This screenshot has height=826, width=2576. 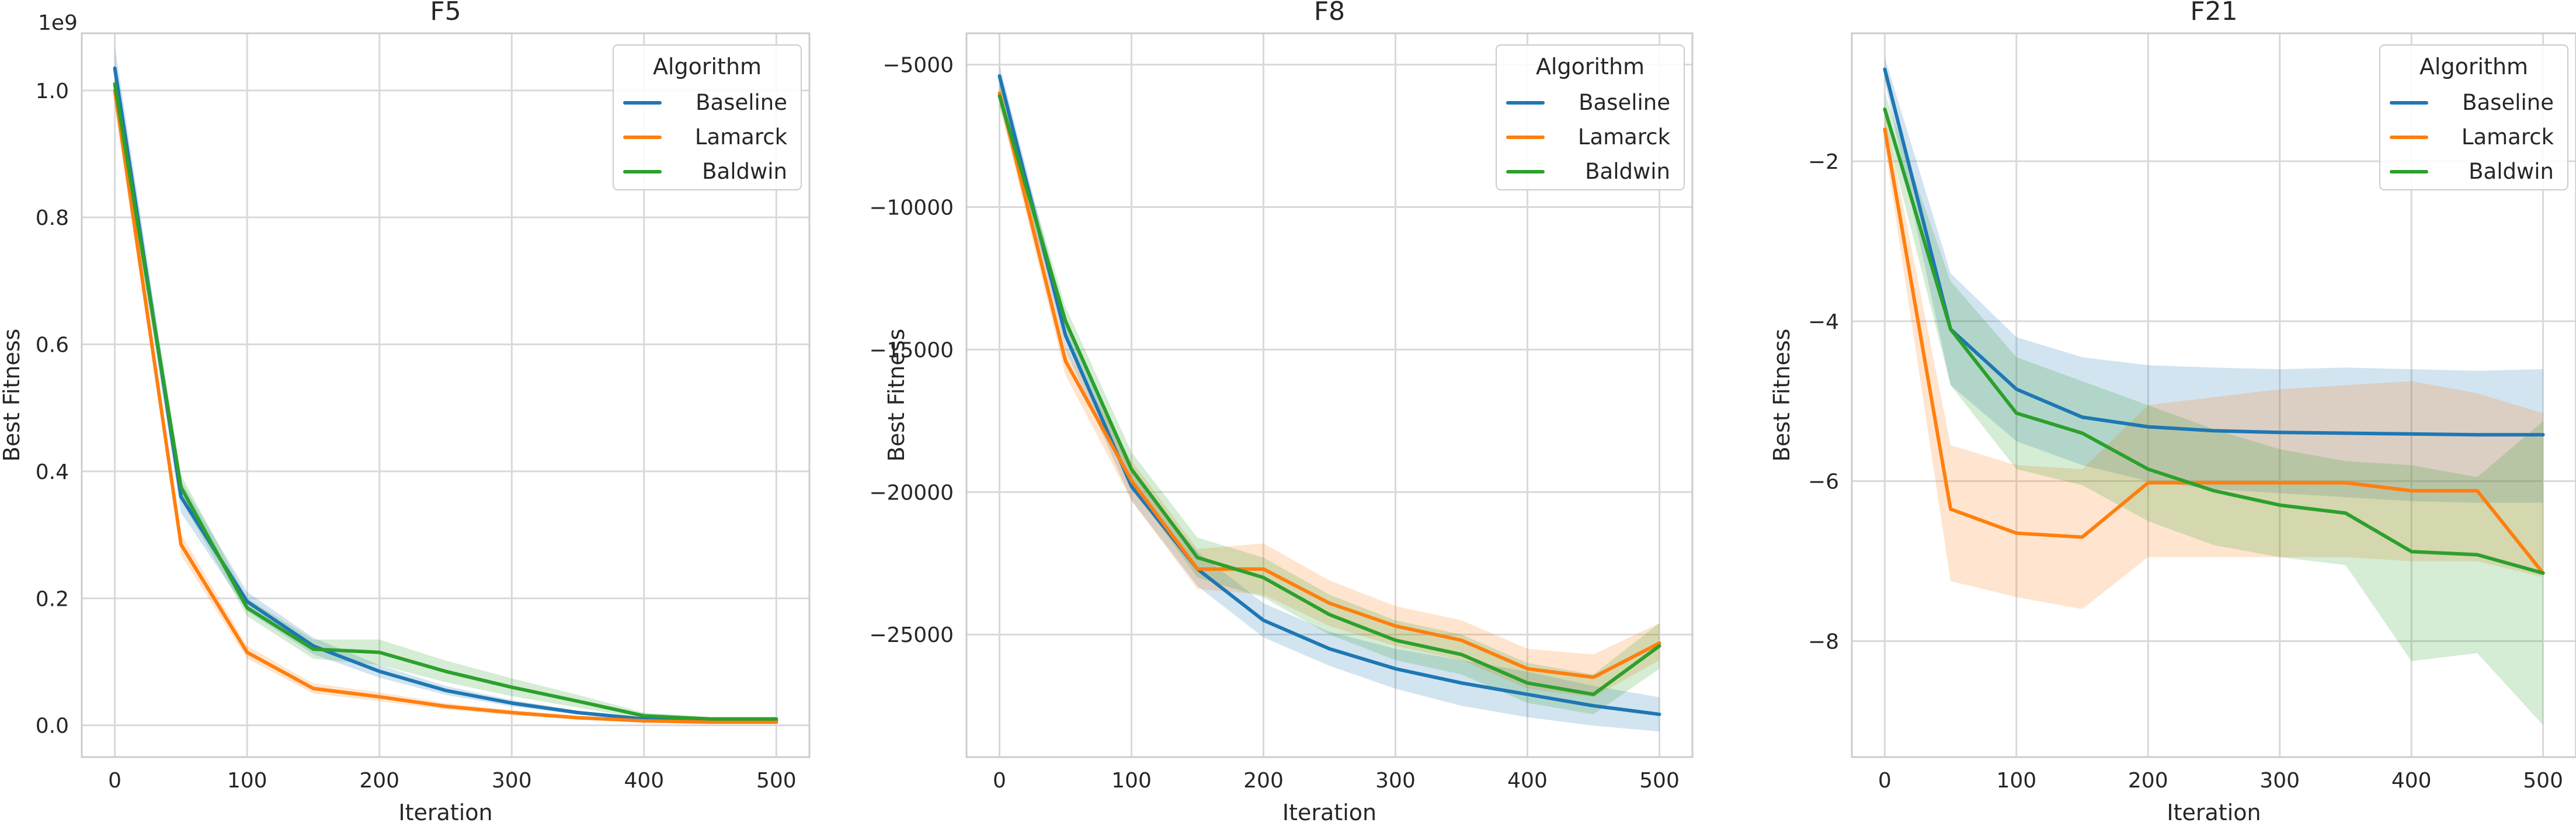 What do you see at coordinates (1824, 162) in the screenshot?
I see `y-tick-label: −2` at bounding box center [1824, 162].